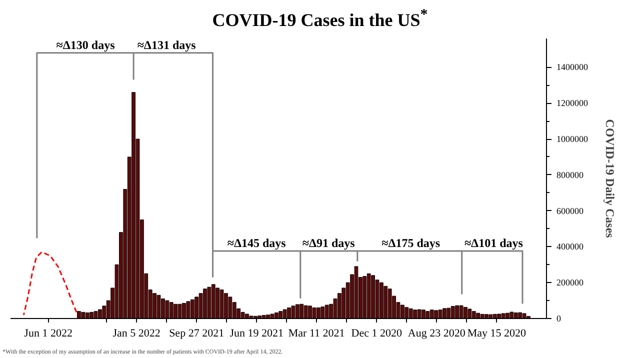  Describe the element at coordinates (316, 334) in the screenshot. I see `x-tick-label: Mar 11 2021` at that location.